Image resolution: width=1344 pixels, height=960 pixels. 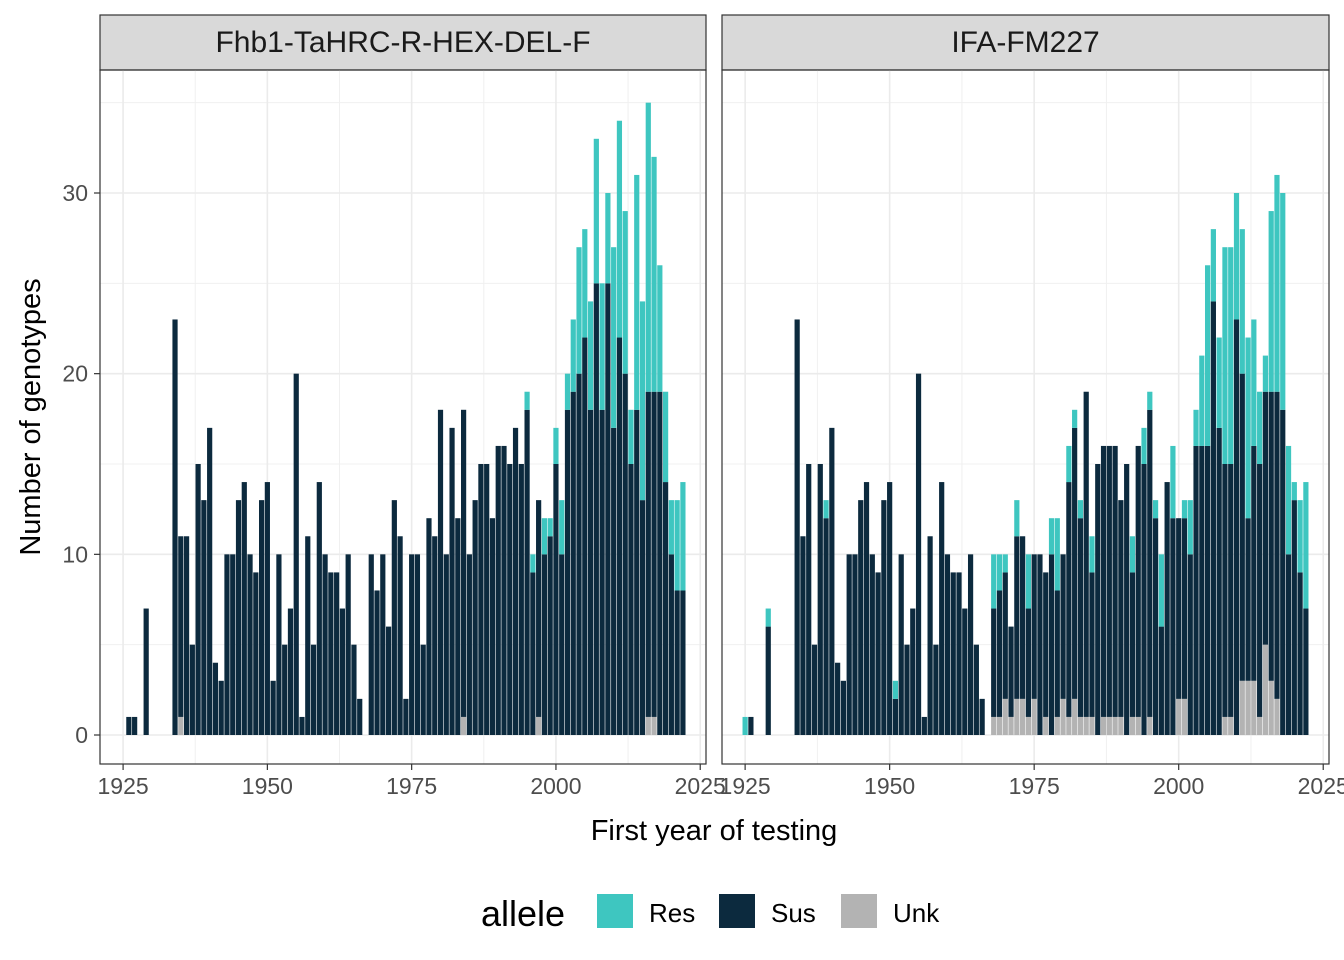 What do you see at coordinates (411, 786) in the screenshot?
I see `x-tick-label: 1975` at bounding box center [411, 786].